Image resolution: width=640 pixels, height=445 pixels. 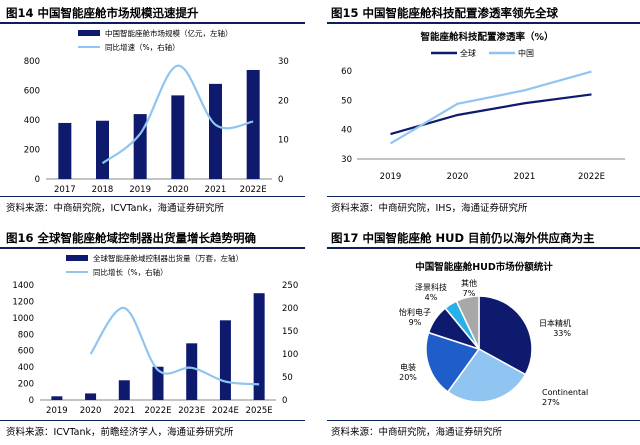 I want to click on y-tick-label: 30, so click(x=346, y=160).